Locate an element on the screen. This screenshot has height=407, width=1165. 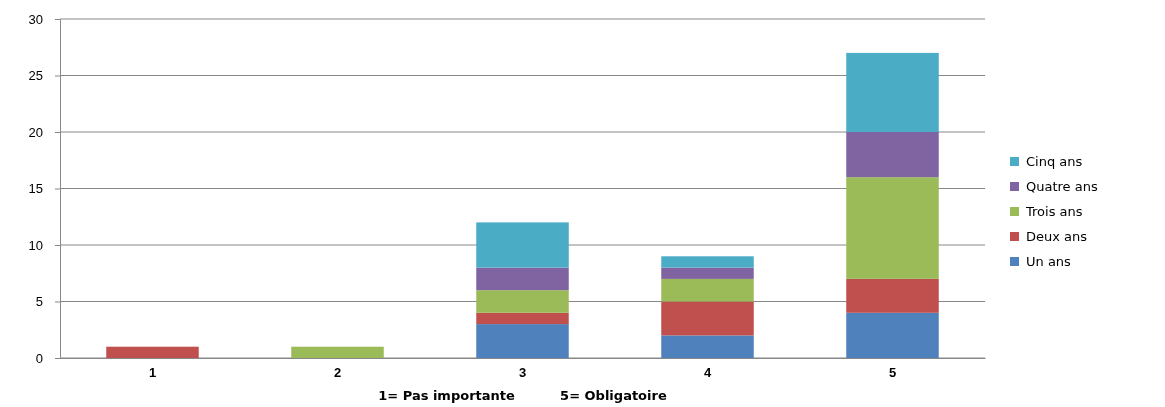
x-axis-title: 1= Pas importante 5= Obligatoire is located at coordinates (522, 395).